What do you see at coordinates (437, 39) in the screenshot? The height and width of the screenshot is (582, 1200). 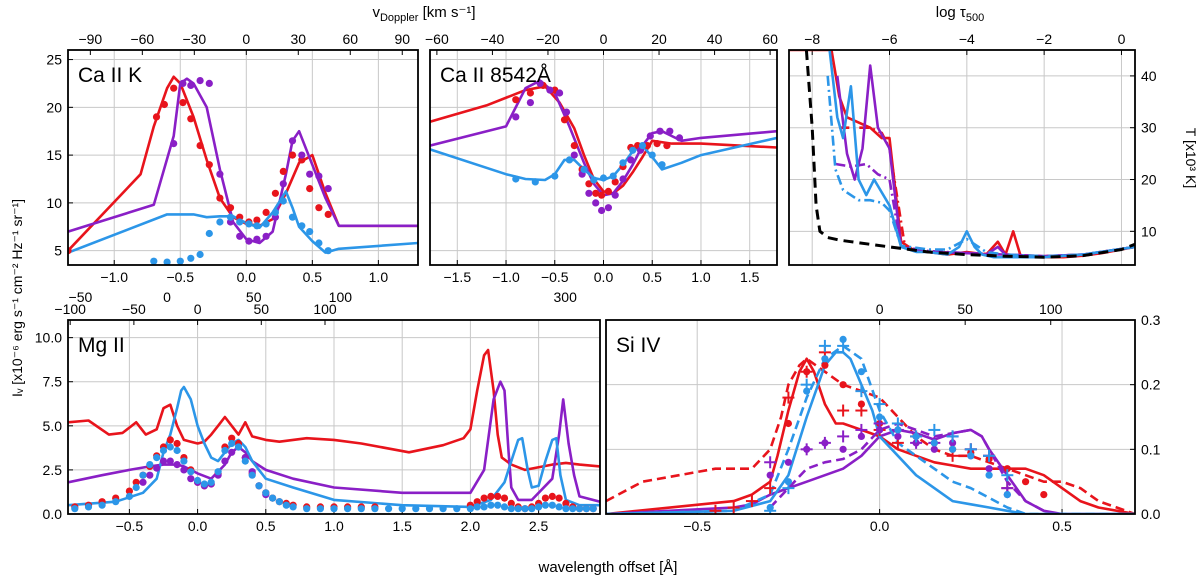 I see `top-tick-label: −60` at bounding box center [437, 39].